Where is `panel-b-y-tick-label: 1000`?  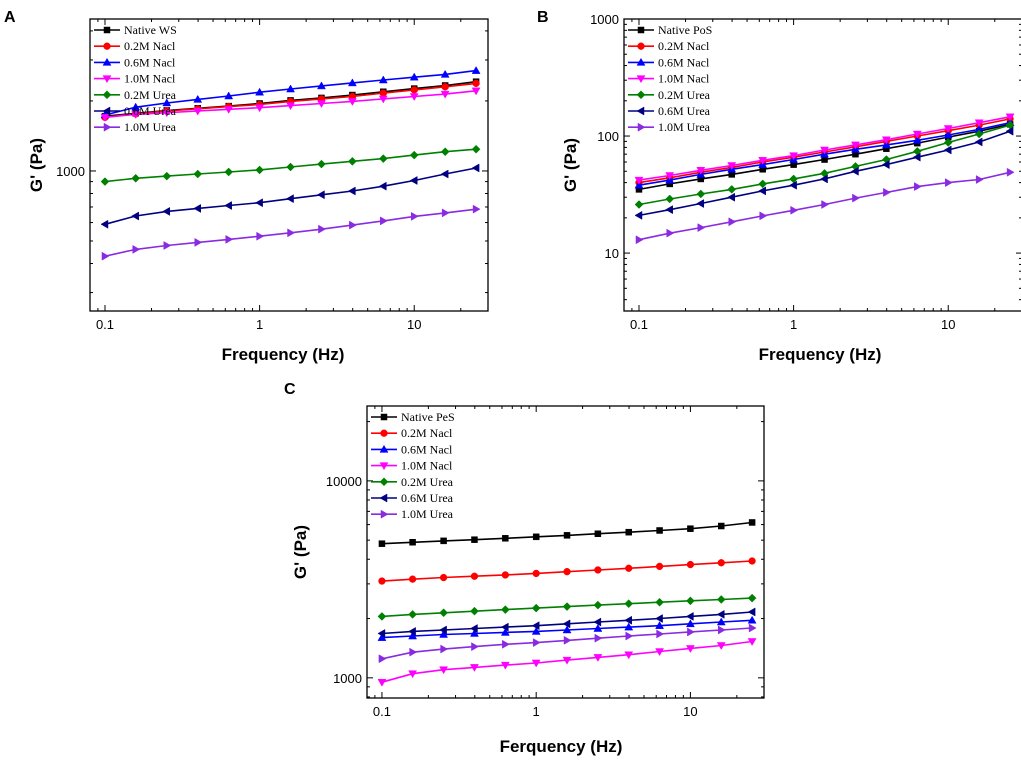
panel-b-y-tick-label: 1000 is located at coordinates (604, 19).